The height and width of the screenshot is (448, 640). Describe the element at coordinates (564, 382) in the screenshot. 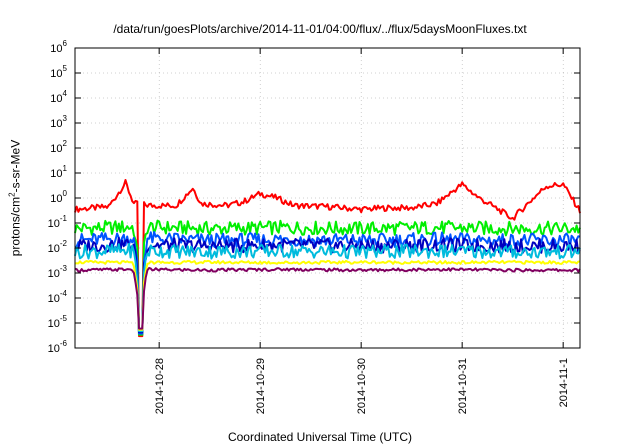

I see `x-tick-label: 2014-11-1` at that location.